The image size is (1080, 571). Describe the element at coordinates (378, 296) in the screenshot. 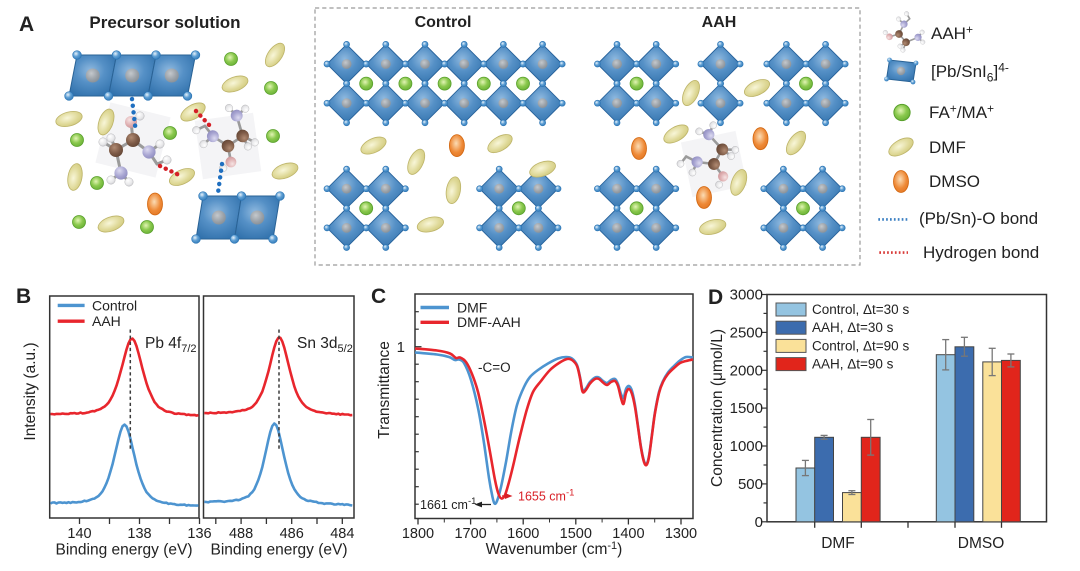

I see `svg-text: C` at that location.